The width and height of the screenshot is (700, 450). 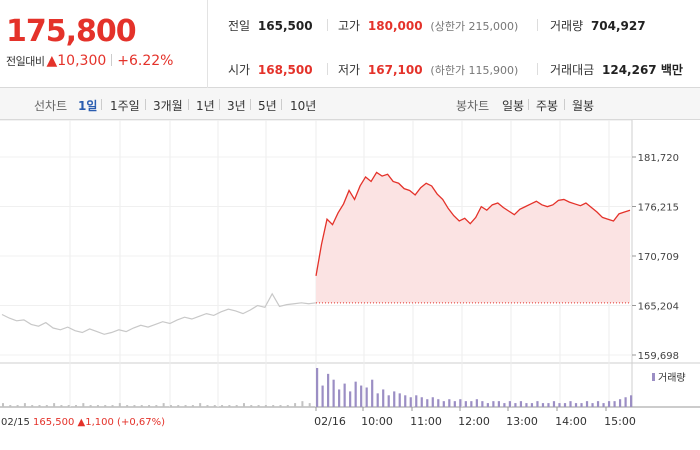 I want to click on change-label: 전일대비, so click(x=25, y=61).